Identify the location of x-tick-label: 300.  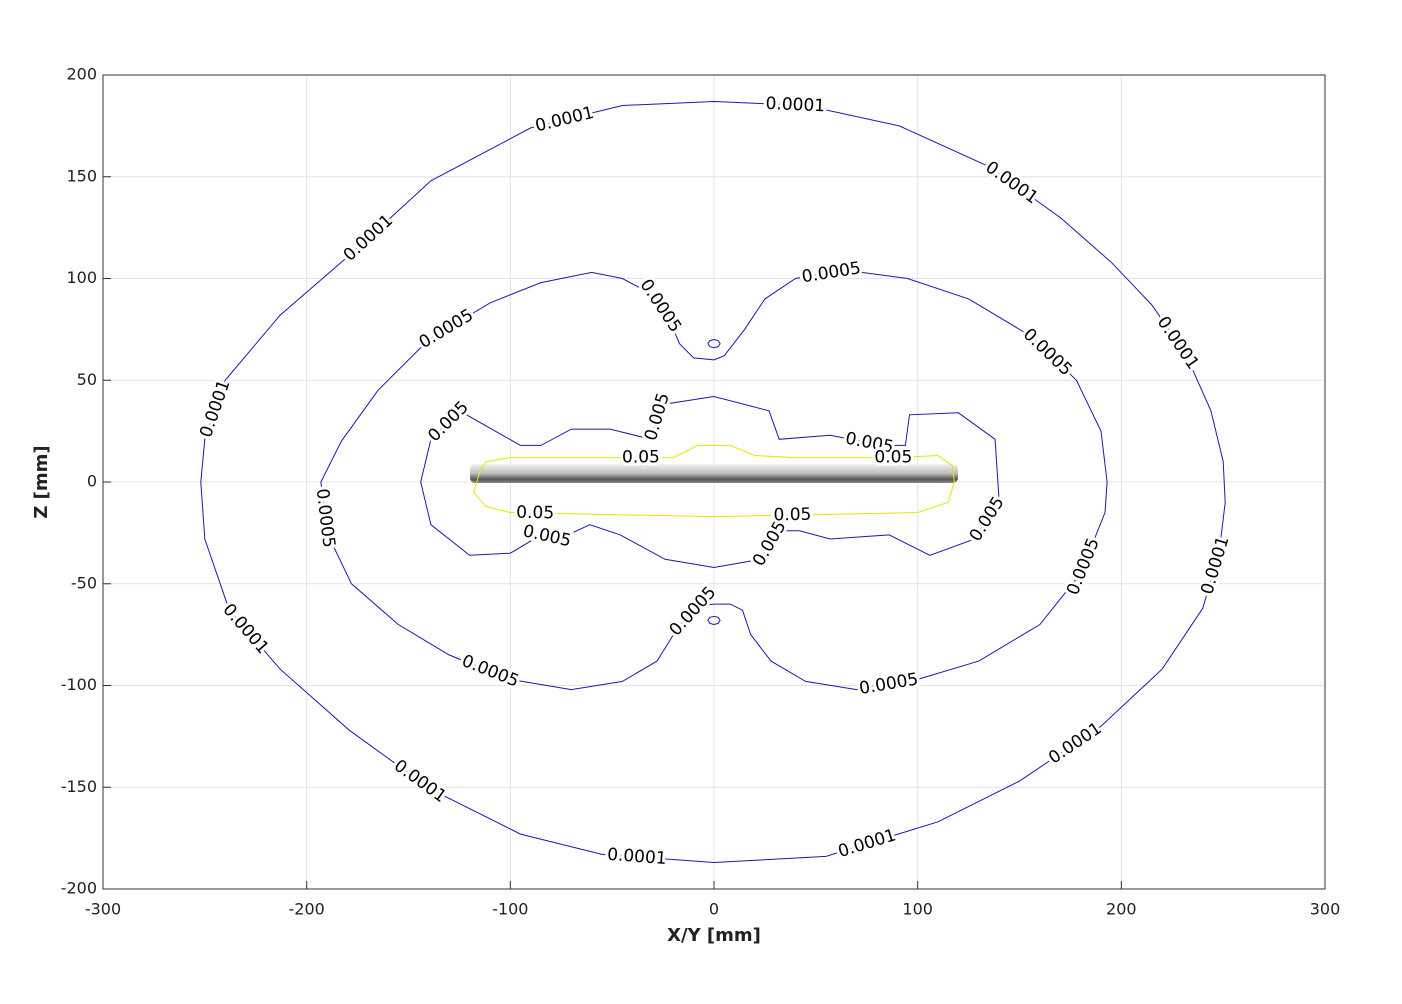
(1325, 909).